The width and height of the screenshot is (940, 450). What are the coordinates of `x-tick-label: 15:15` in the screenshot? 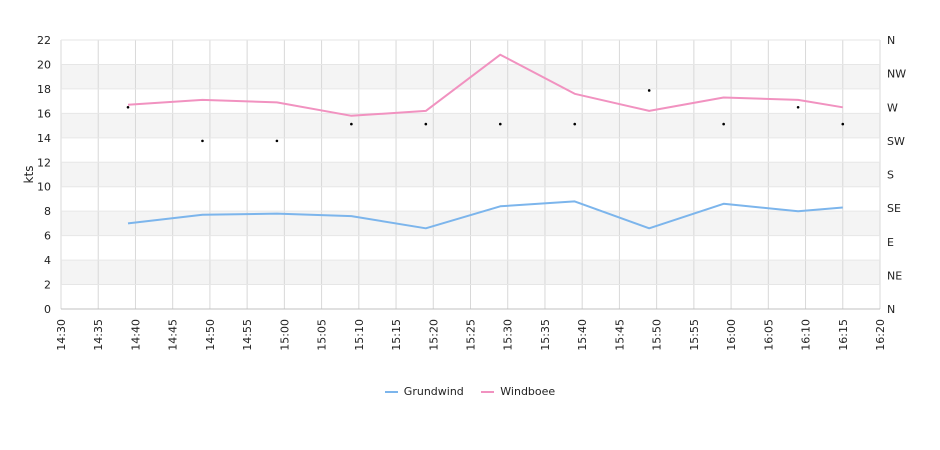 It's located at (396, 335).